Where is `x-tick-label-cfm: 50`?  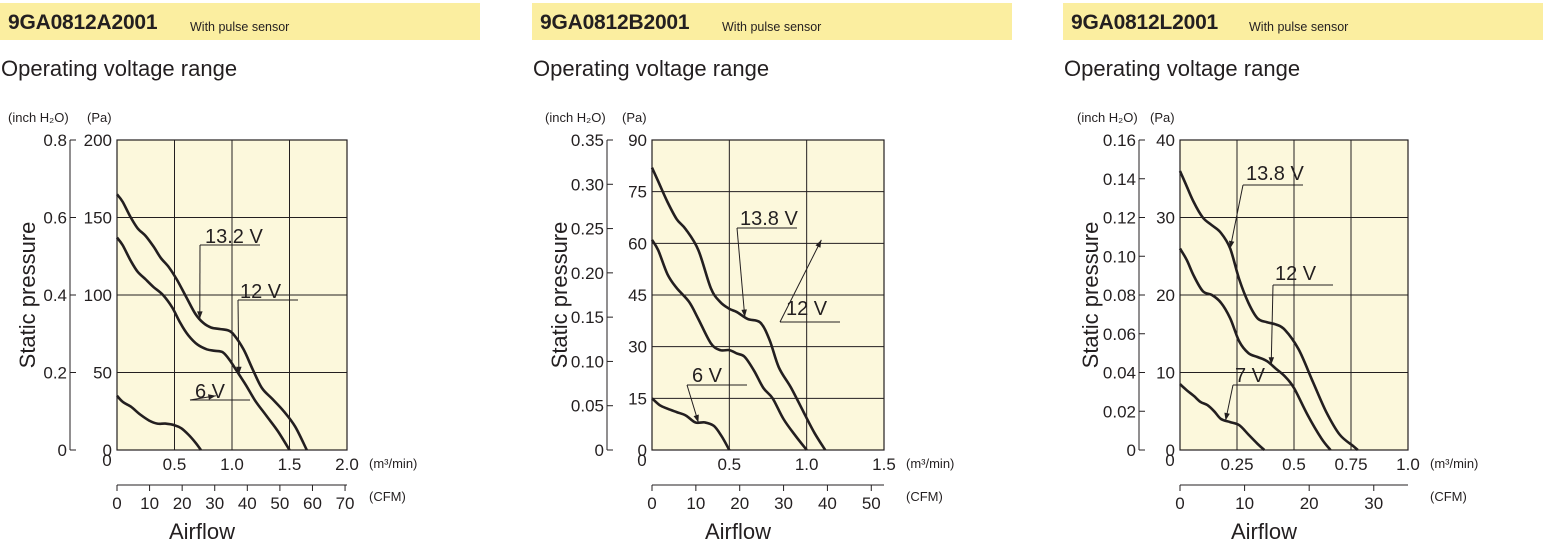 x-tick-label-cfm: 50 is located at coordinates (871, 503).